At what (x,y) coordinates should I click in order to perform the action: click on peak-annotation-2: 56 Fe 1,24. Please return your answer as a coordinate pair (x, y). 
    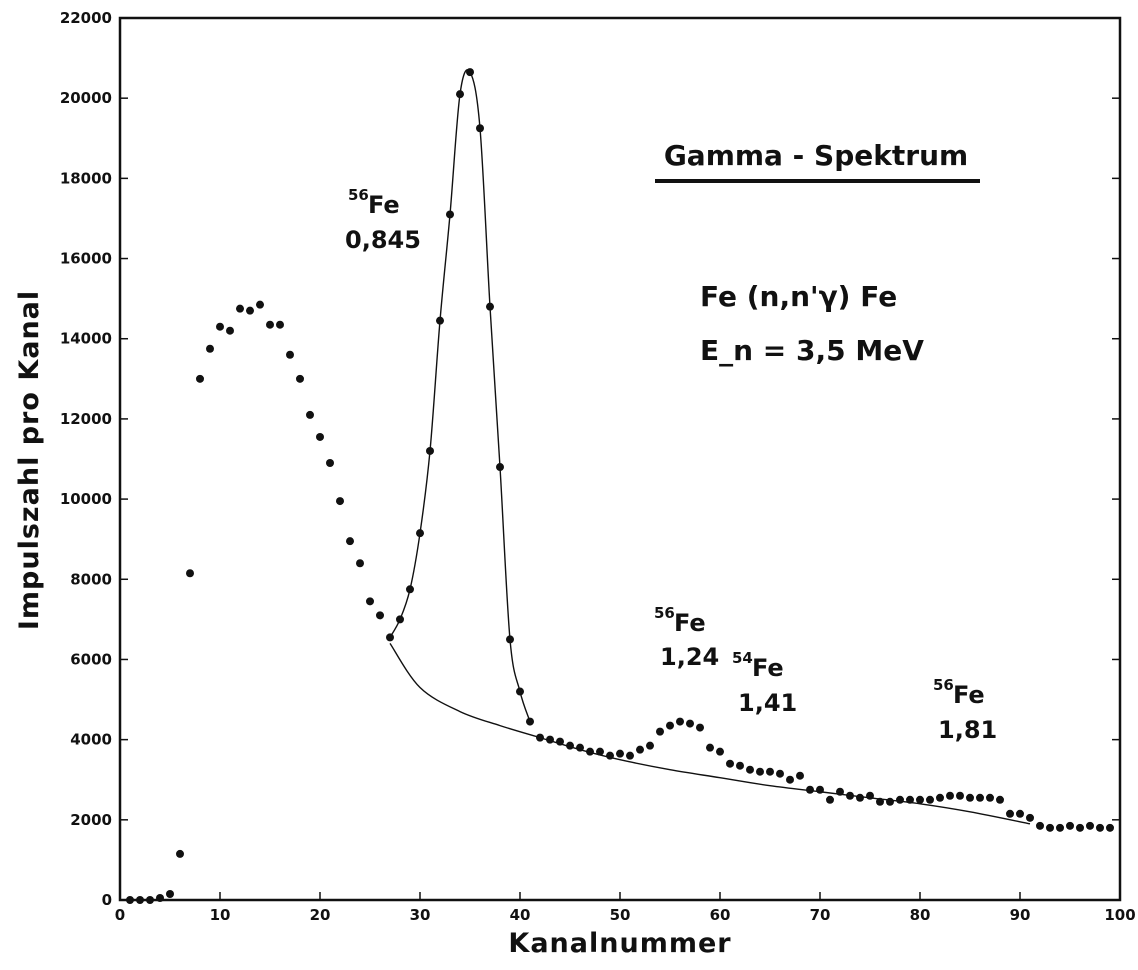
    Looking at the image, I should click on (686, 637).